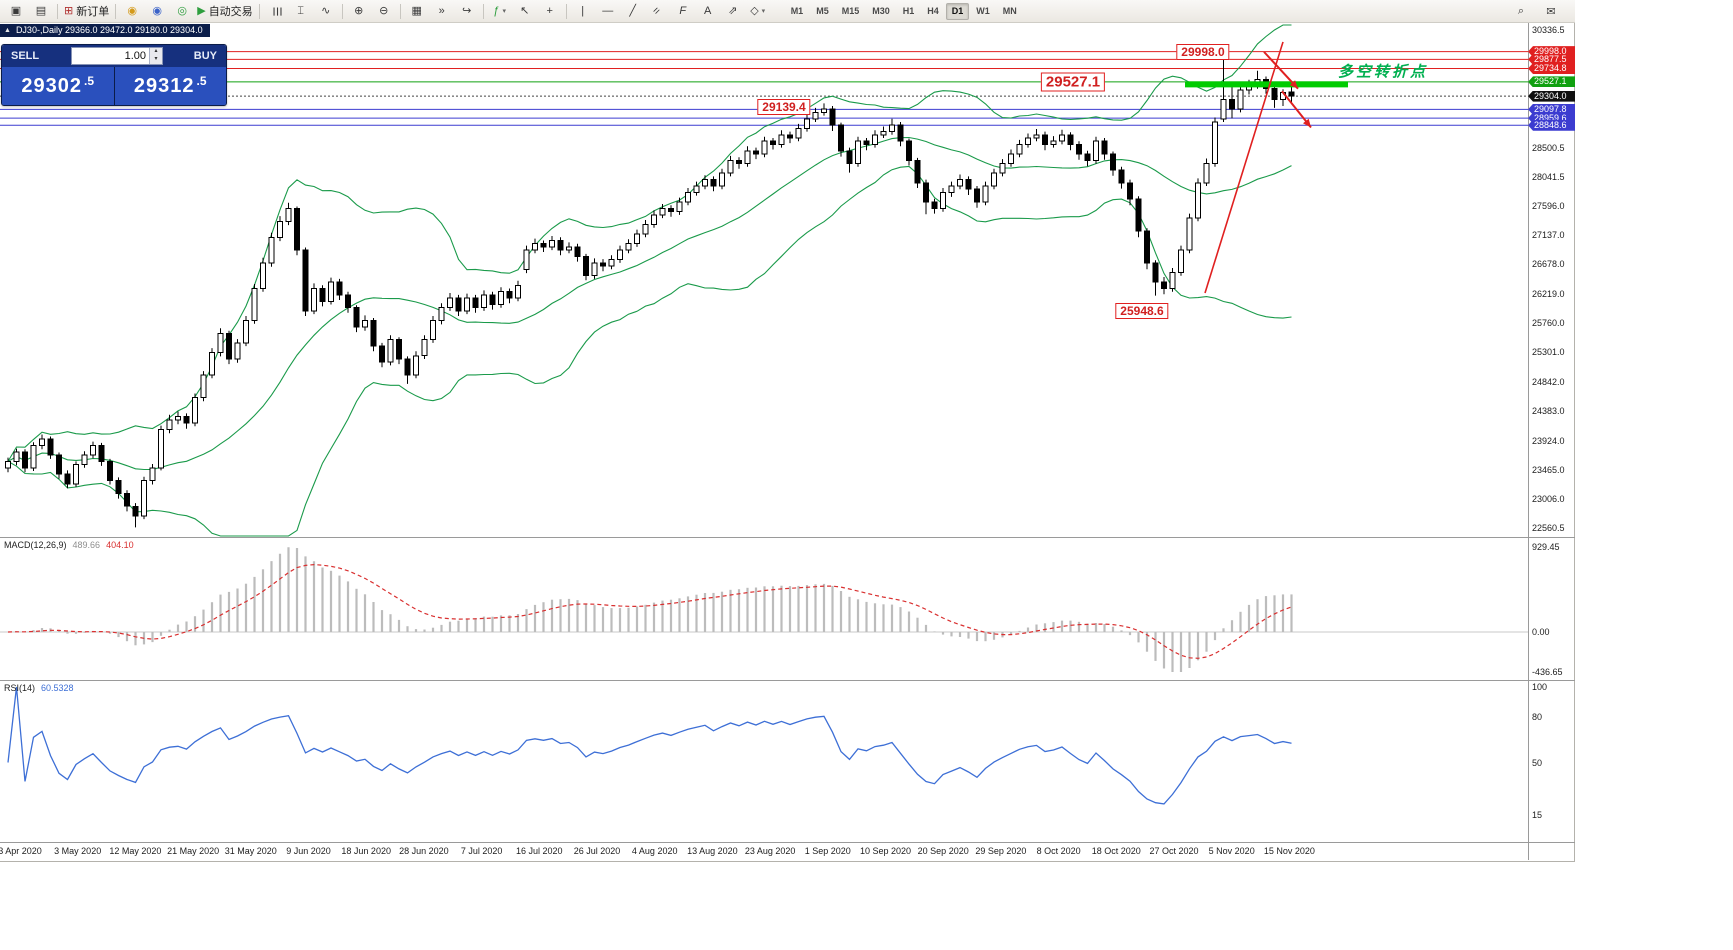 The image size is (1733, 950). I want to click on accounts-icon: ◉, so click(157, 11).